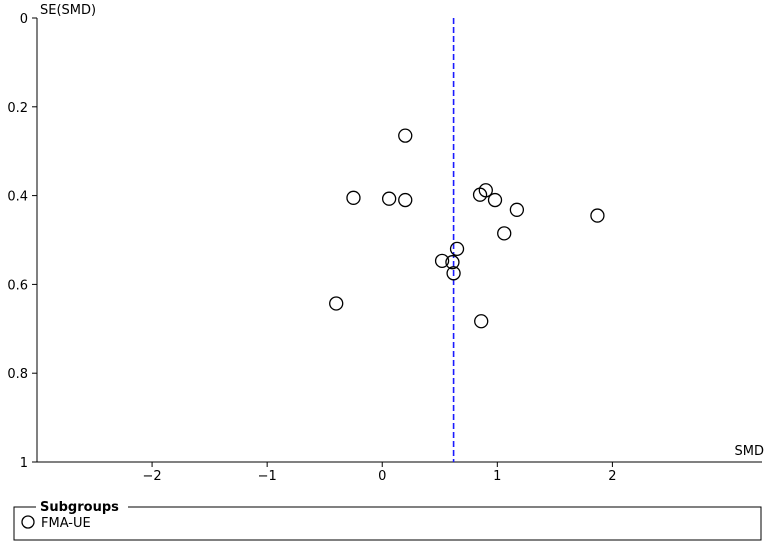  I want to click on legend-marker-icon, so click(28, 522).